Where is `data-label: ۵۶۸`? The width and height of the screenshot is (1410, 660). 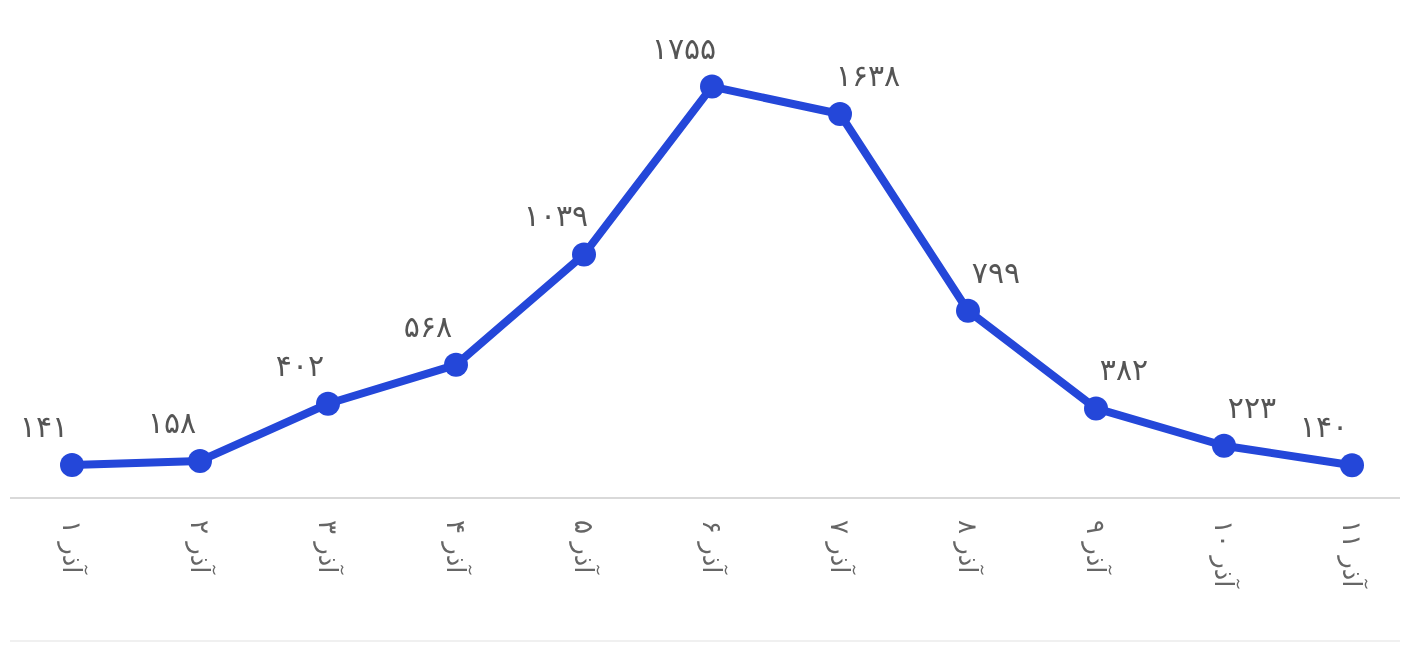
data-label: ۵۶۸ is located at coordinates (428, 326).